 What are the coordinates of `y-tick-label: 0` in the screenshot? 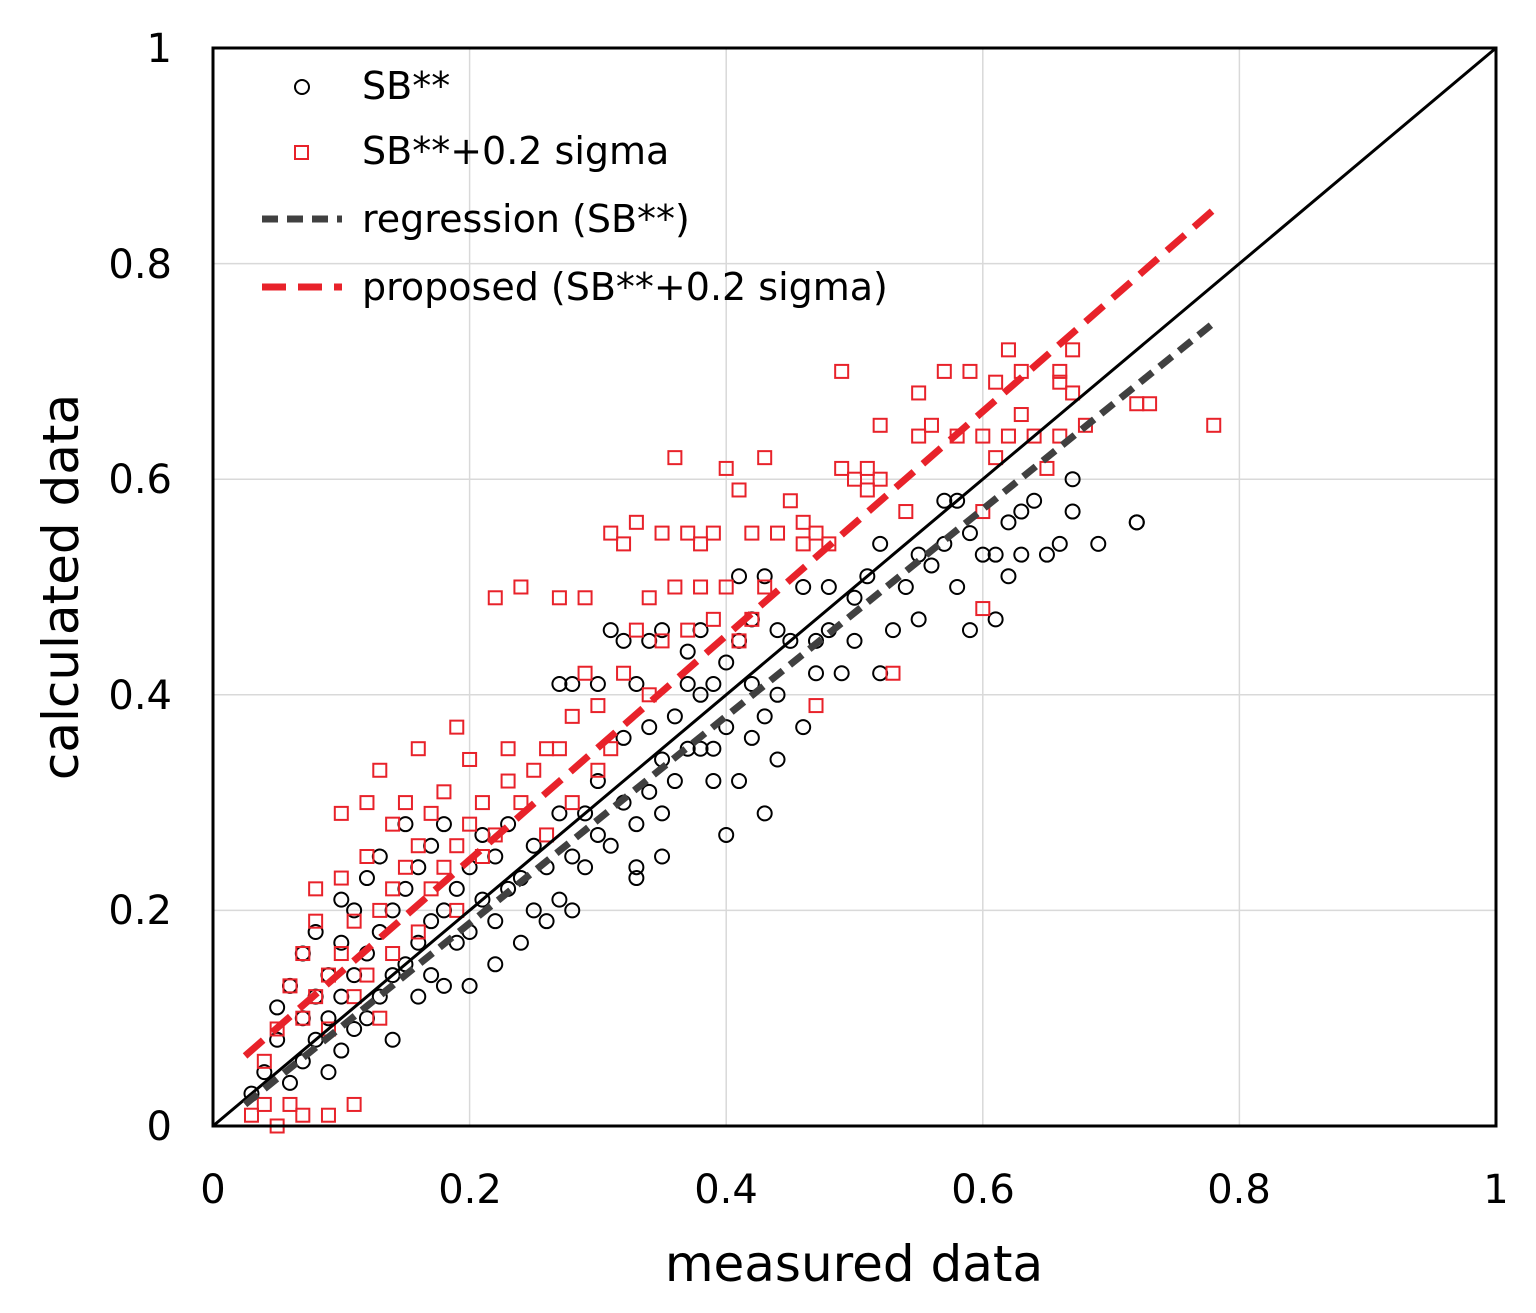 It's located at (159, 1127).